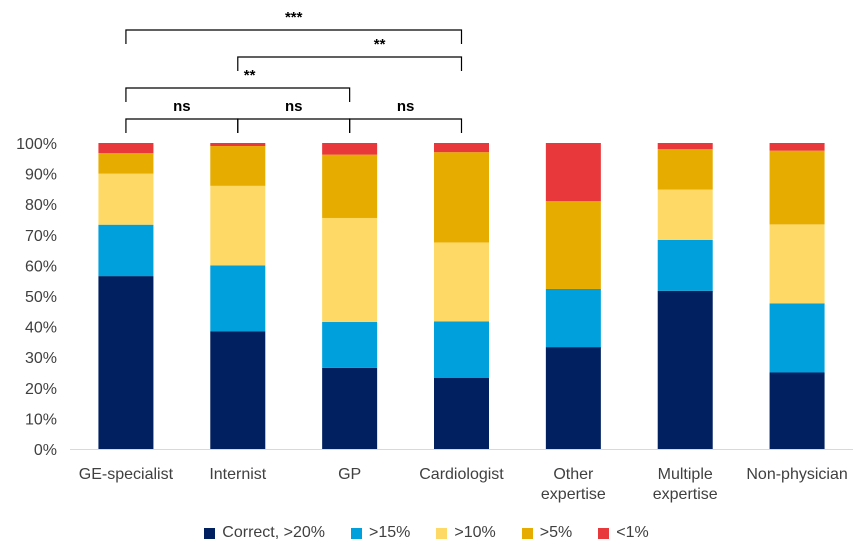 This screenshot has width=853, height=545. I want to click on legend-label: <1%, so click(632, 532).